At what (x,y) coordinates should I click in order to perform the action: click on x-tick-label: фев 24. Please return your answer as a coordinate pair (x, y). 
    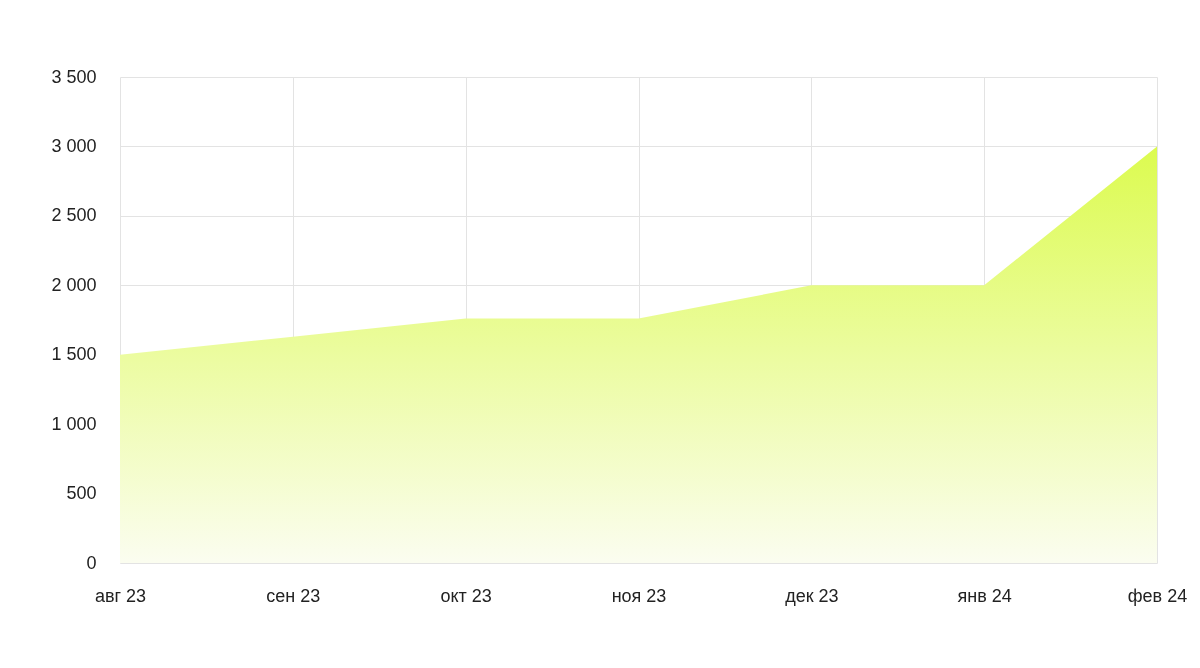
    Looking at the image, I should click on (1157, 595).